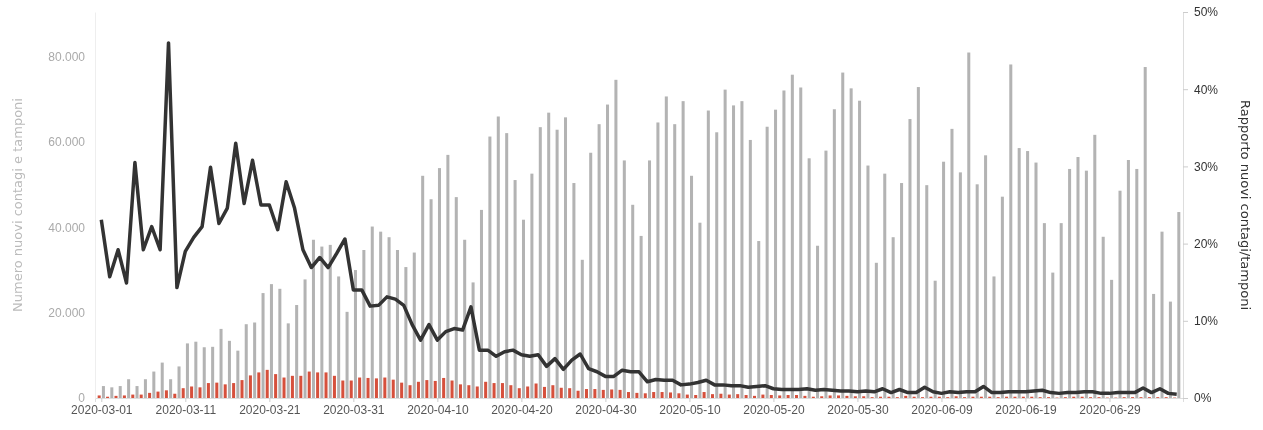  I want to click on y2-tick-label: 40%, so click(1206, 89).